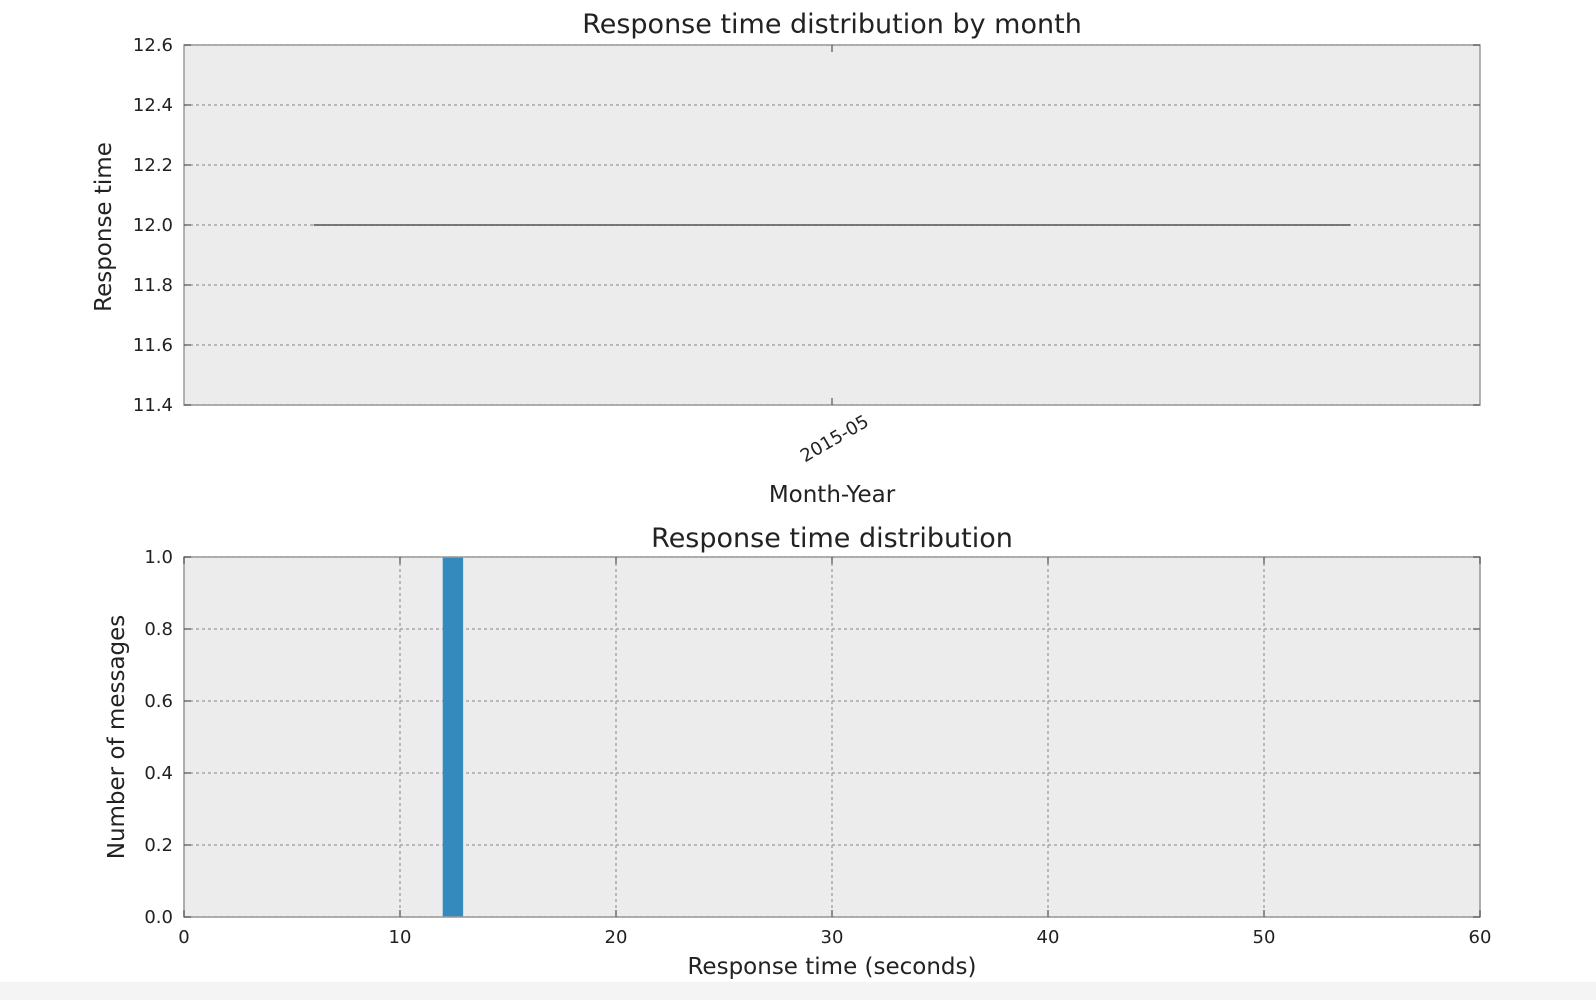 The width and height of the screenshot is (1596, 1000). I want to click on bottom-y-axis-label: Number of messages, so click(117, 737).